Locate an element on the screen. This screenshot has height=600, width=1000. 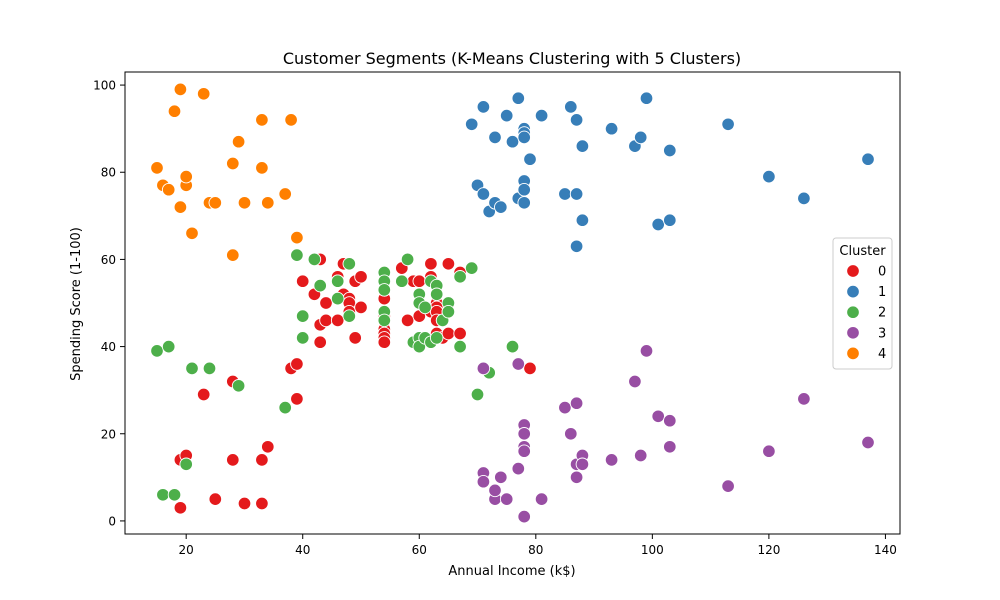
x-tick-label-140: 140 is located at coordinates (885, 550).